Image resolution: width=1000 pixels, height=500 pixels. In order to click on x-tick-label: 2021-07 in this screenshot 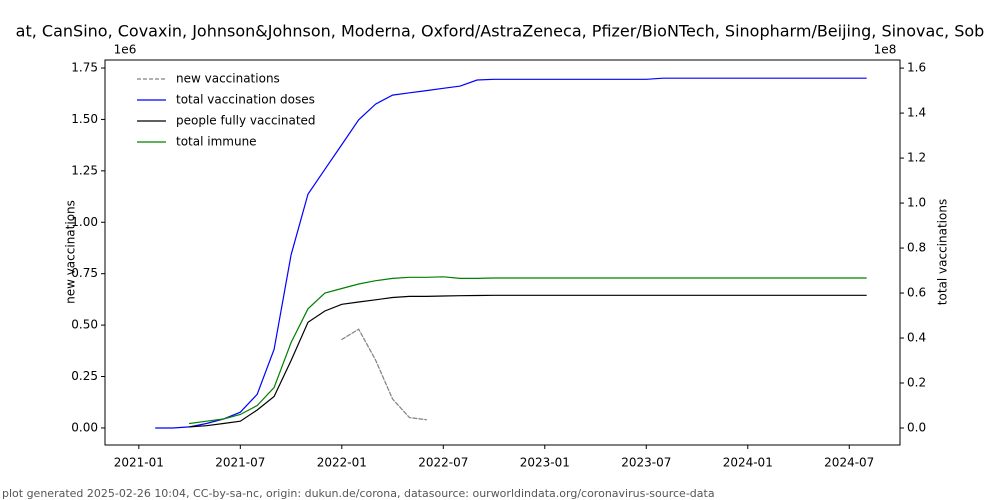, I will do `click(240, 463)`.